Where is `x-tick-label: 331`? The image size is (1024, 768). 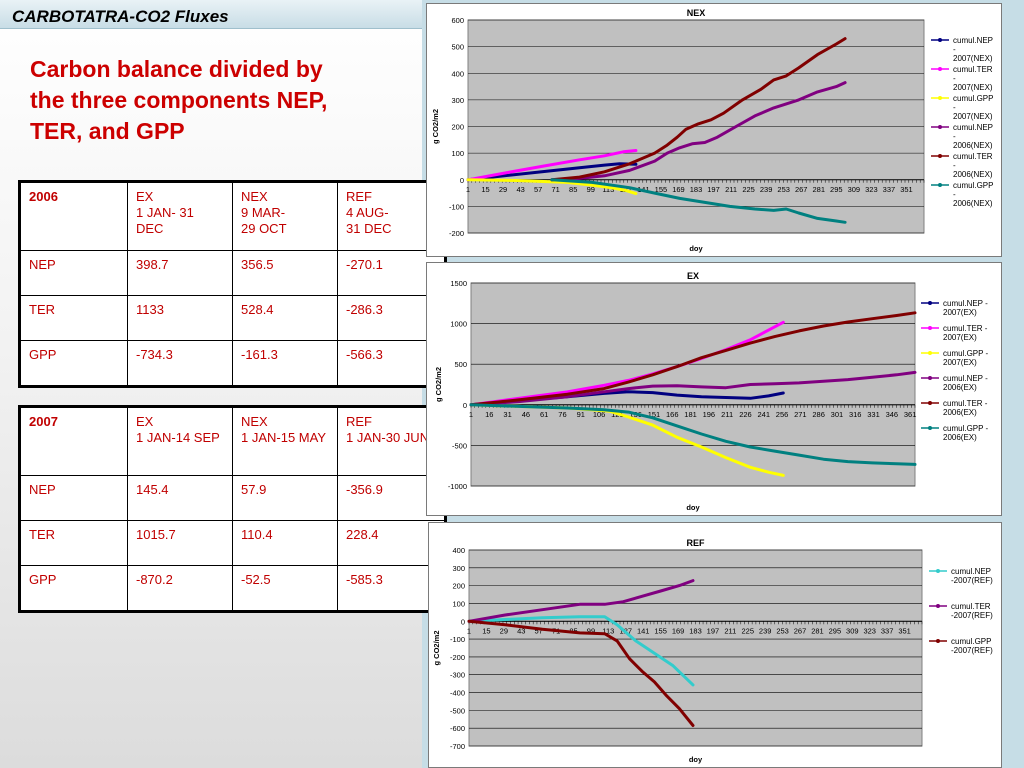 x-tick-label: 331 is located at coordinates (873, 414).